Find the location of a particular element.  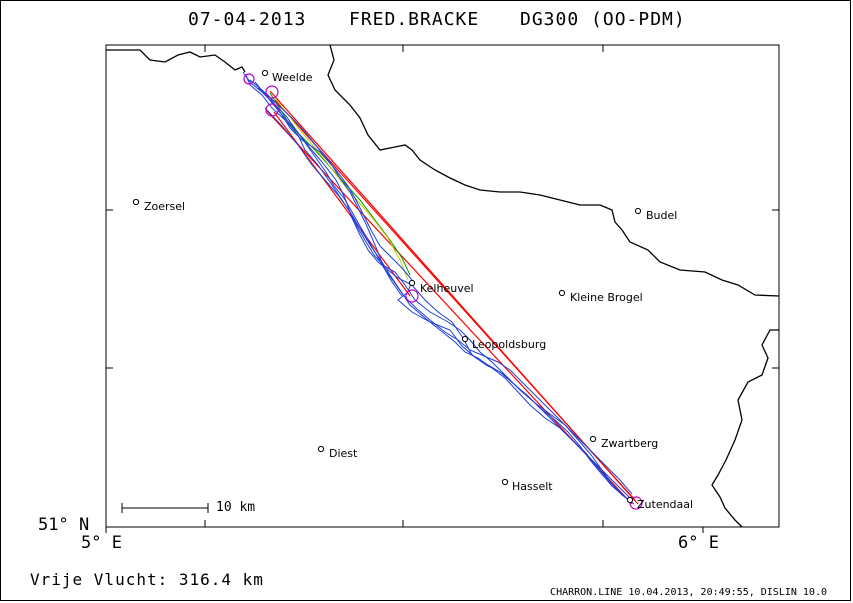

optimized-leg-green is located at coordinates (340, 184).